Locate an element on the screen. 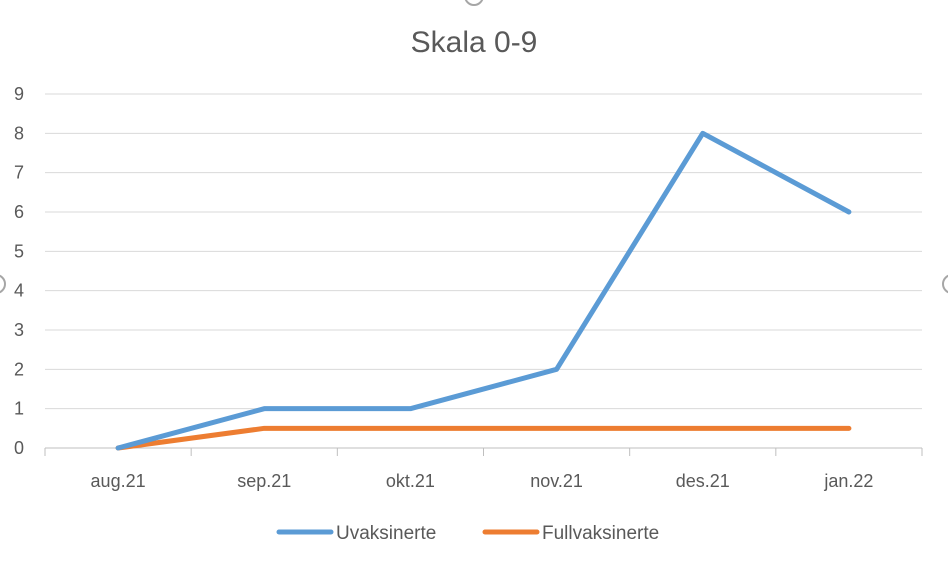  y-axis-tick-labels: 0 1 2 3 4 5 6 7 8 9 is located at coordinates (19, 271).